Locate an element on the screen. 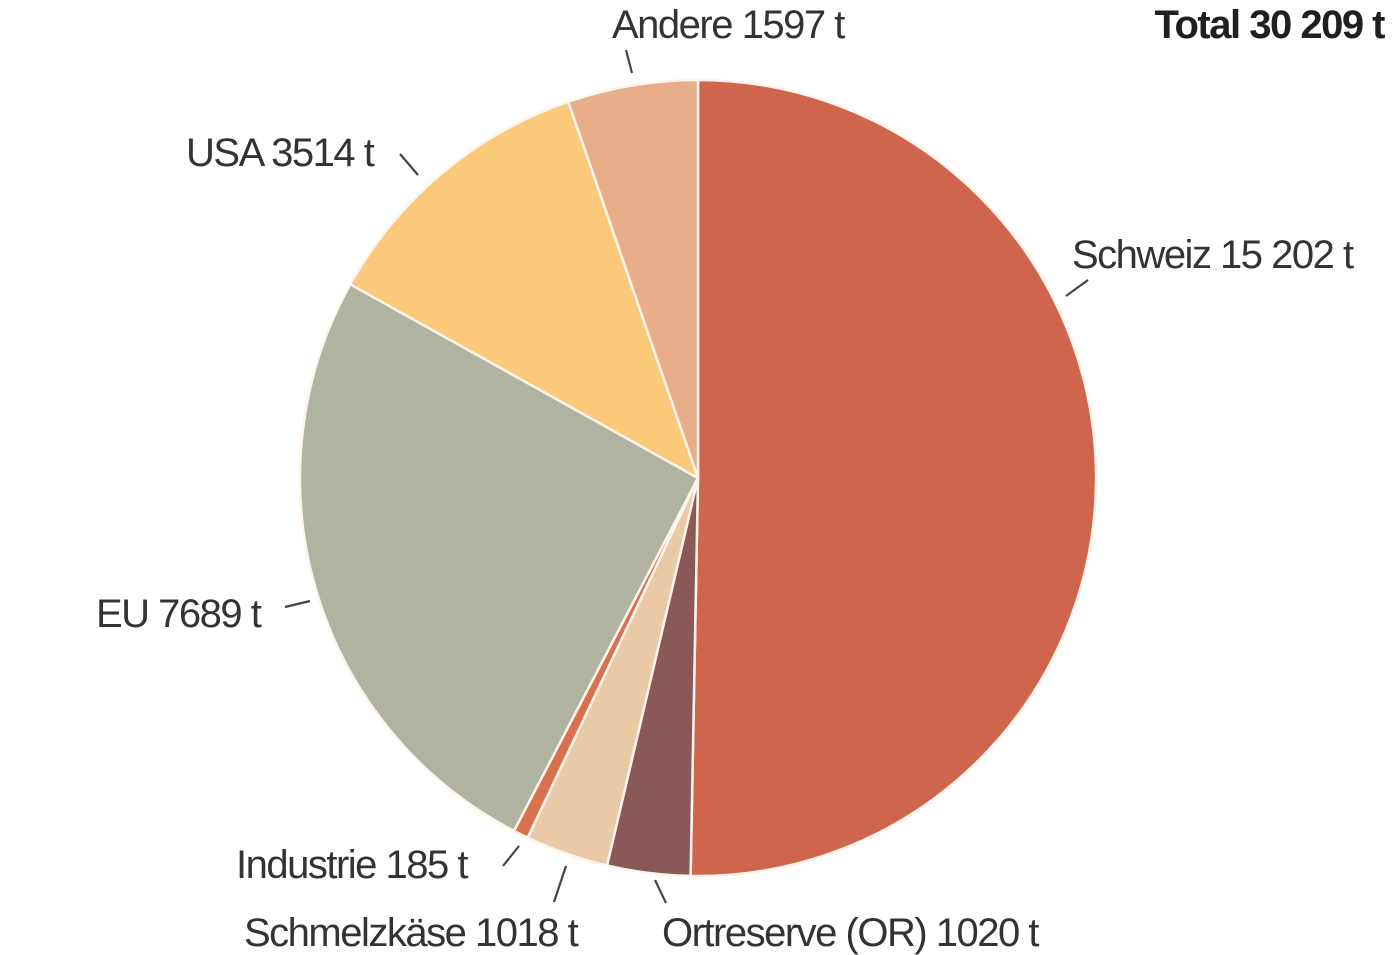 This screenshot has width=1400, height=955. leader-schmelzkaese is located at coordinates (560, 884).